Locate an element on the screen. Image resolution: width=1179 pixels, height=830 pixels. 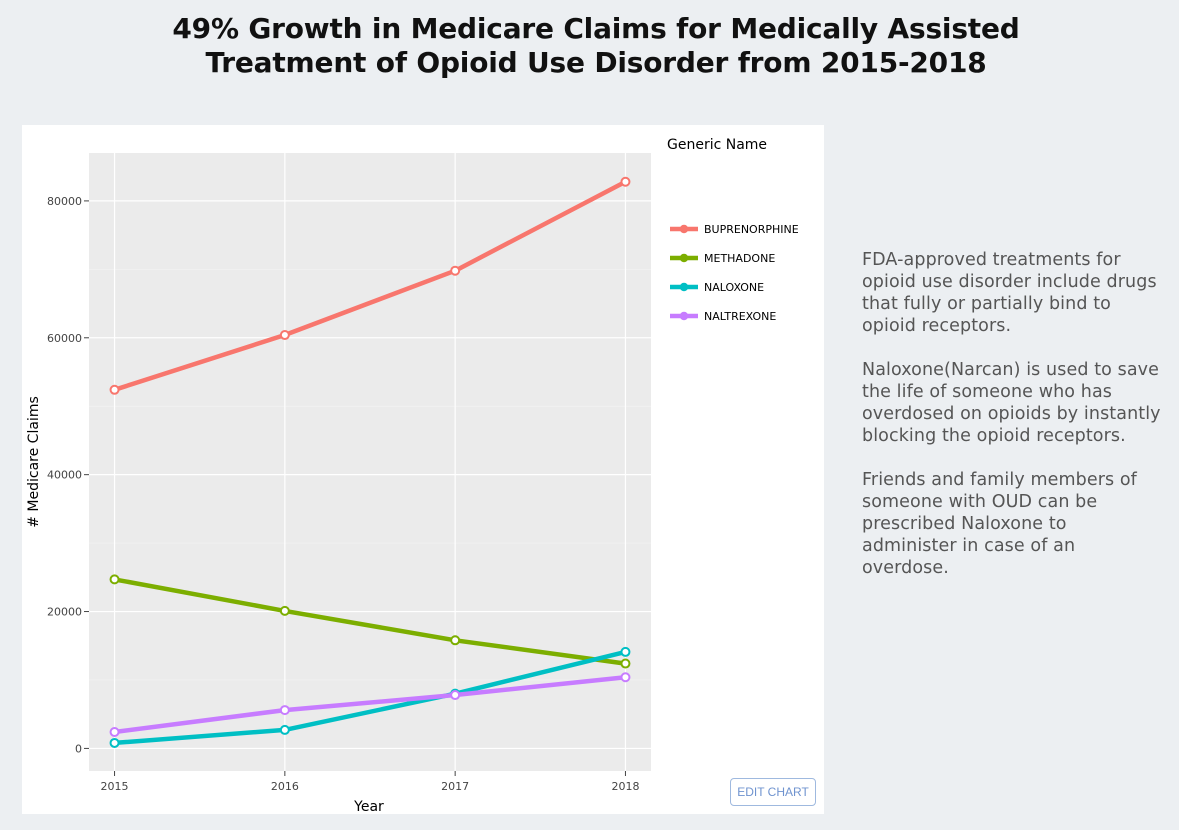
legend-label-naltrexone: NALTREXONE is located at coordinates (740, 316).